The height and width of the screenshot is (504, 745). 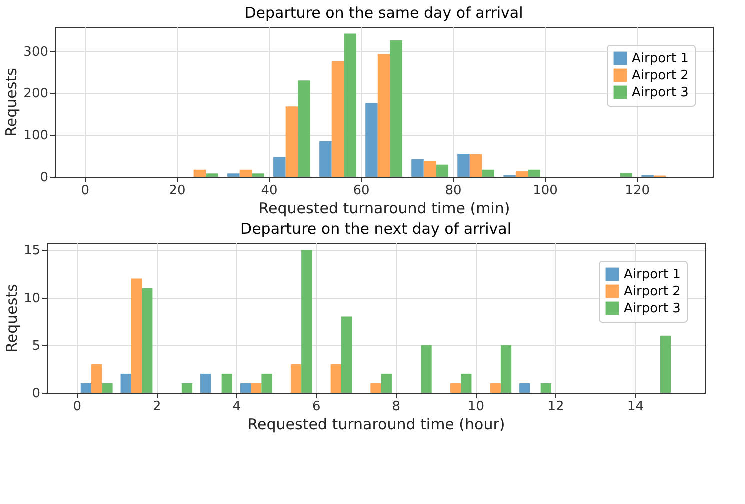 I want to click on chart-title: Departure on the same day of arrival, so click(x=384, y=13).